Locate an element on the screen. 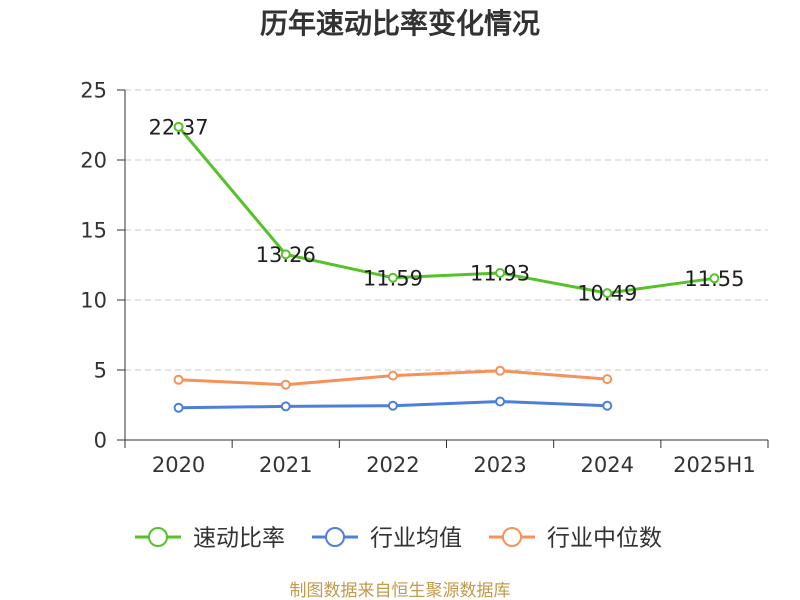 Image resolution: width=800 pixels, height=600 pixels. x-axis: 2020 2021 2022 2023 2024 2025H1 is located at coordinates (446, 458).